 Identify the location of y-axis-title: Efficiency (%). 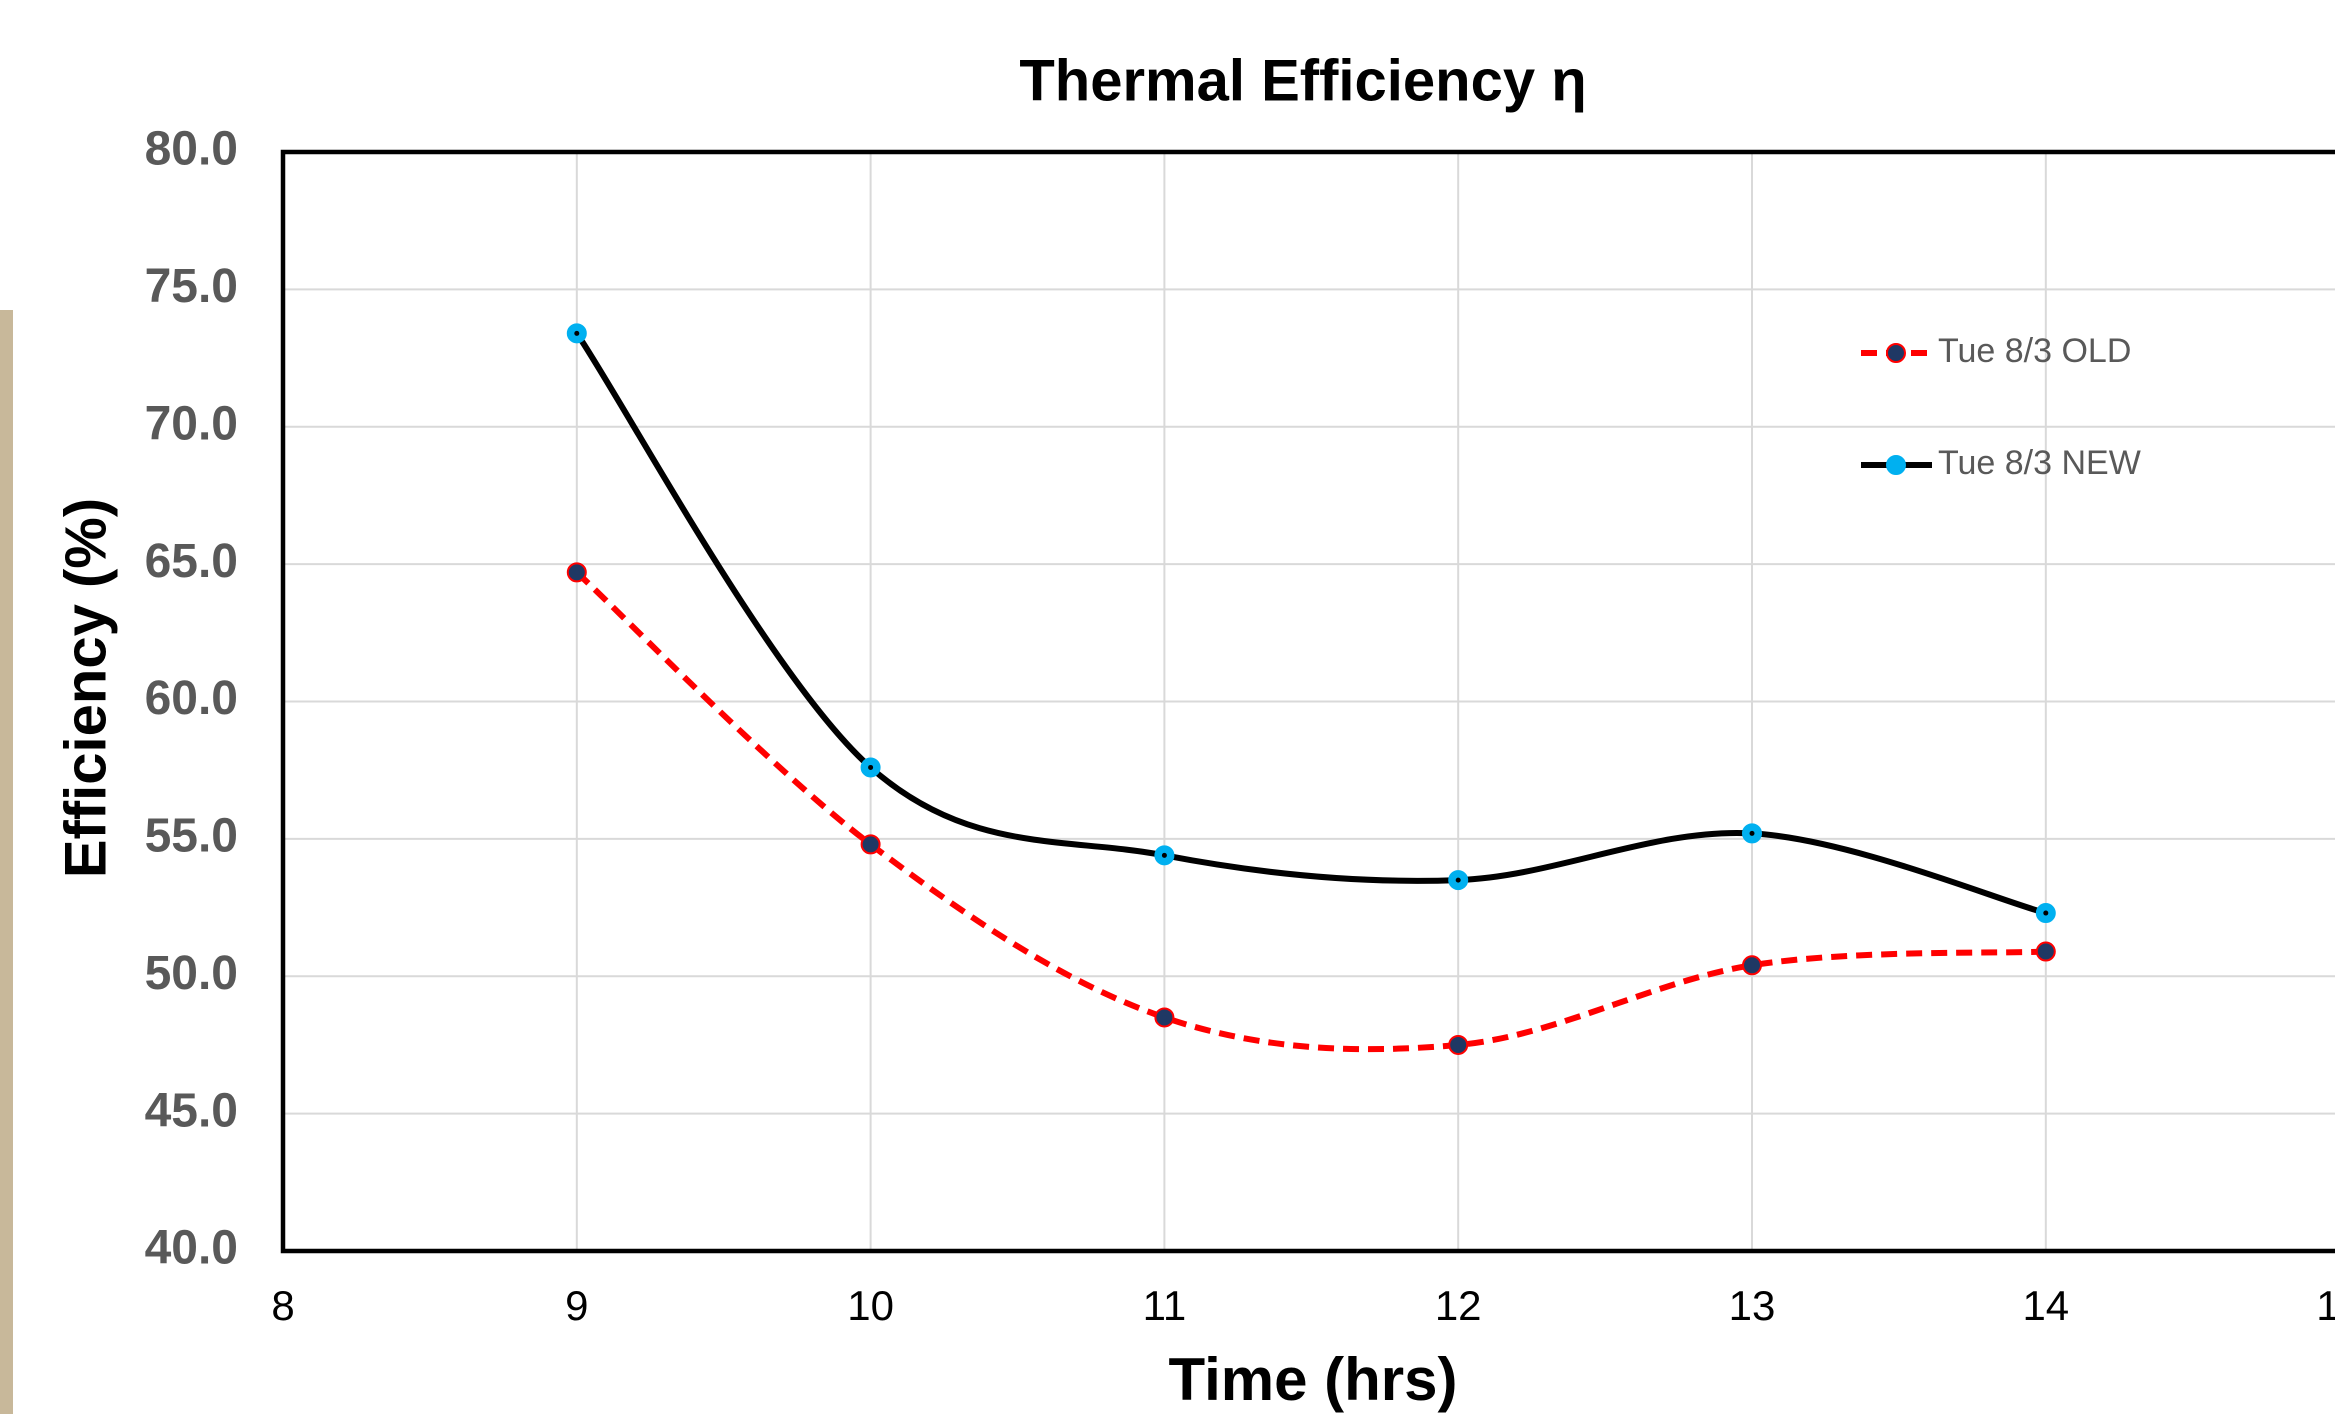
(85, 688).